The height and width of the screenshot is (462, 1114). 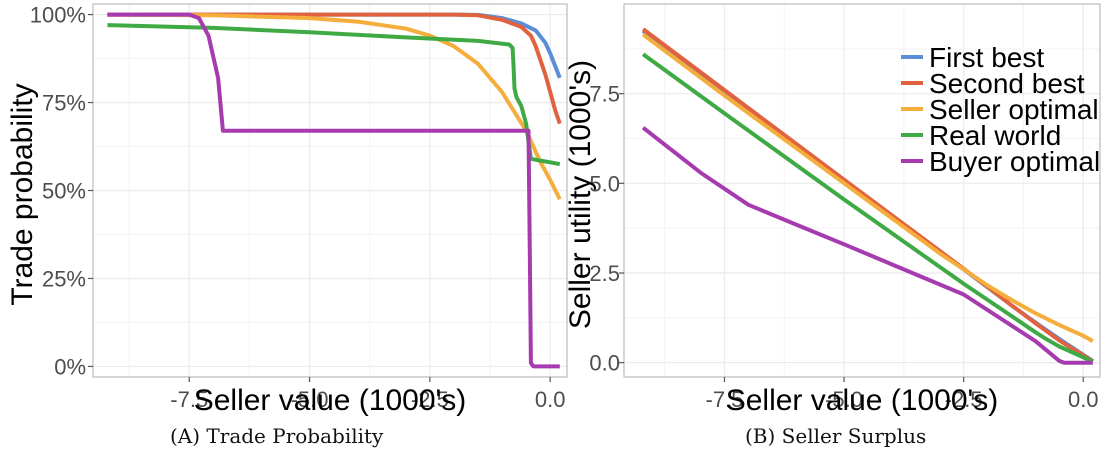 What do you see at coordinates (986, 57) in the screenshot?
I see `legend-label-first-best: First best` at bounding box center [986, 57].